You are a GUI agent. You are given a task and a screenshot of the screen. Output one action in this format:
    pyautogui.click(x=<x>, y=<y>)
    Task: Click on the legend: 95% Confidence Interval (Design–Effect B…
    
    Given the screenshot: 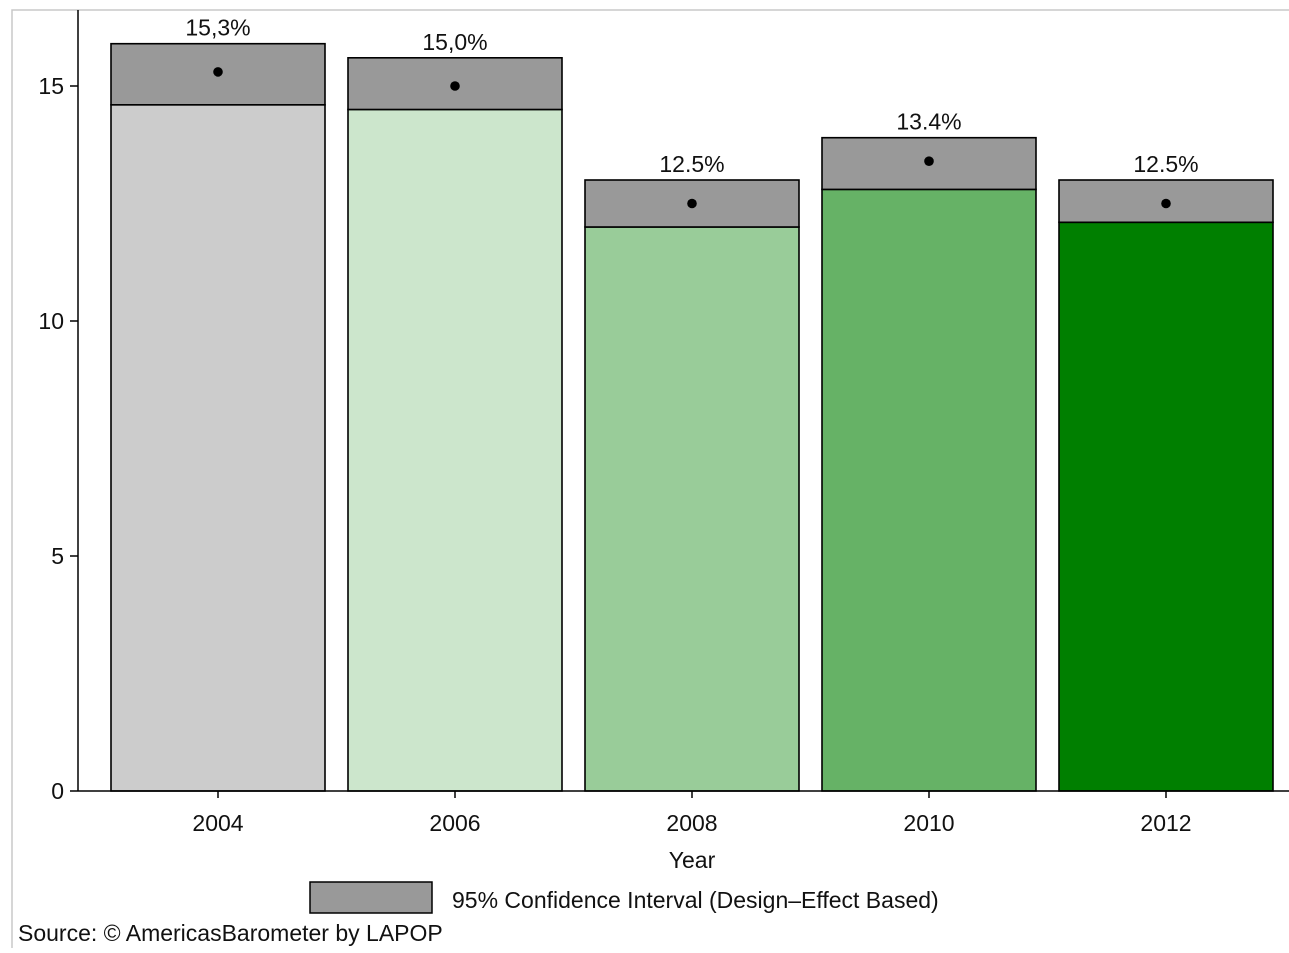 What is the action you would take?
    pyautogui.click(x=624, y=897)
    